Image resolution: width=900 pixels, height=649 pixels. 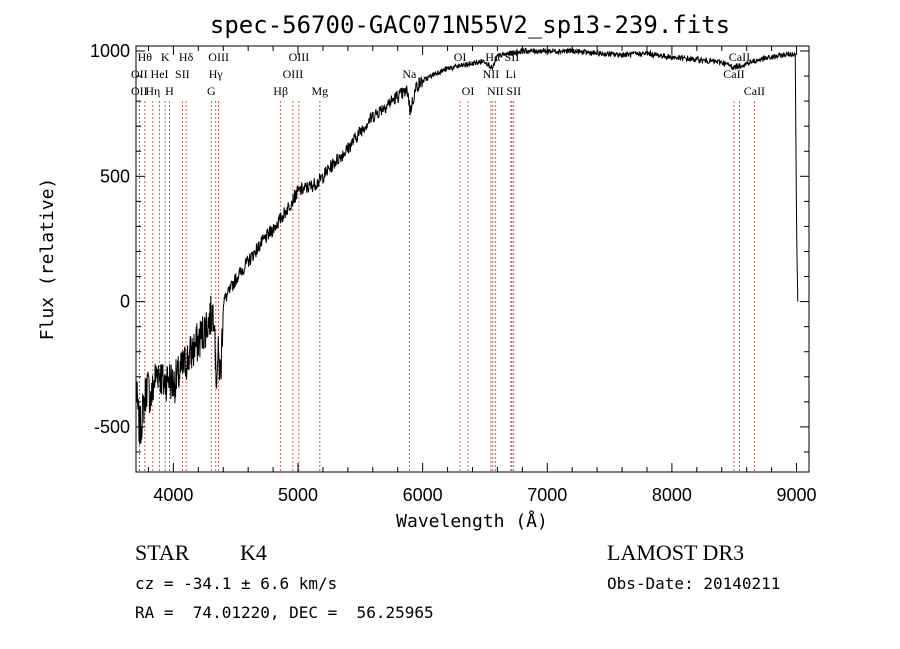 What do you see at coordinates (216, 74) in the screenshot?
I see `line-label-hγ: Hγ` at bounding box center [216, 74].